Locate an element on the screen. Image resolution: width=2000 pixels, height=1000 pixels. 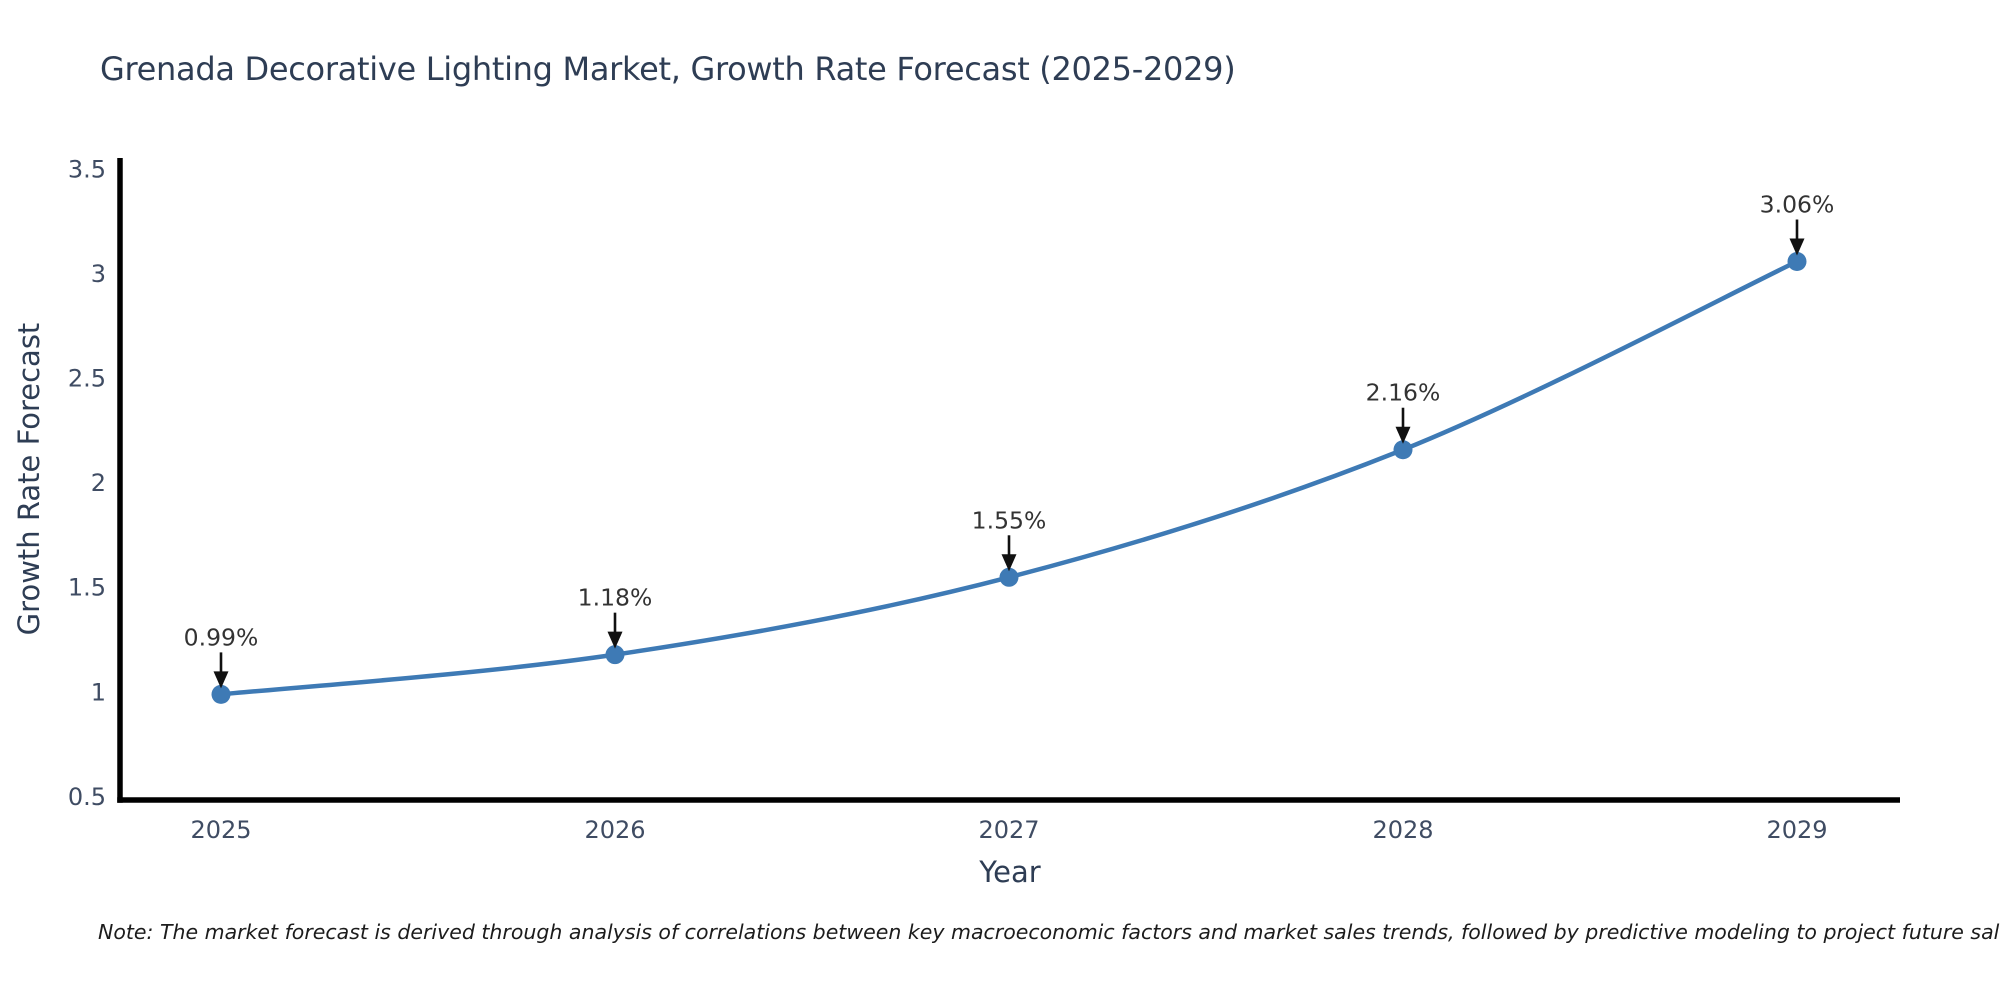
x-tick-label: 2029 is located at coordinates (1796, 830).